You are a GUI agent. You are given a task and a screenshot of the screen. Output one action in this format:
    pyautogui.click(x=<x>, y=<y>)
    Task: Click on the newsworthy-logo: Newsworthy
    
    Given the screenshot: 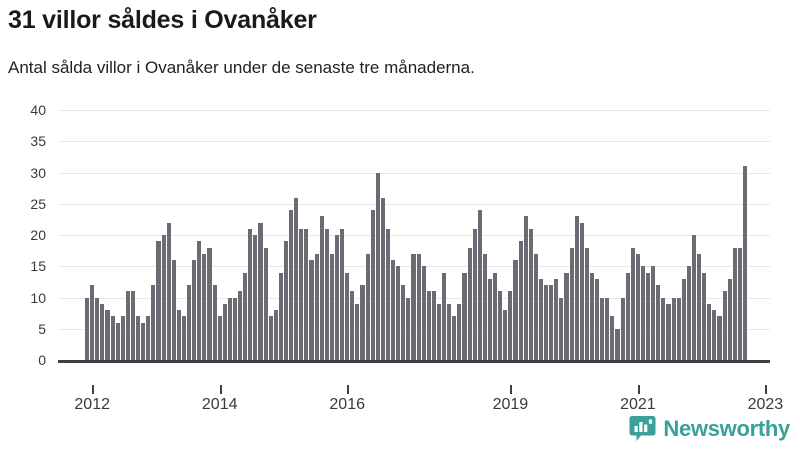 What is the action you would take?
    pyautogui.click(x=709, y=428)
    